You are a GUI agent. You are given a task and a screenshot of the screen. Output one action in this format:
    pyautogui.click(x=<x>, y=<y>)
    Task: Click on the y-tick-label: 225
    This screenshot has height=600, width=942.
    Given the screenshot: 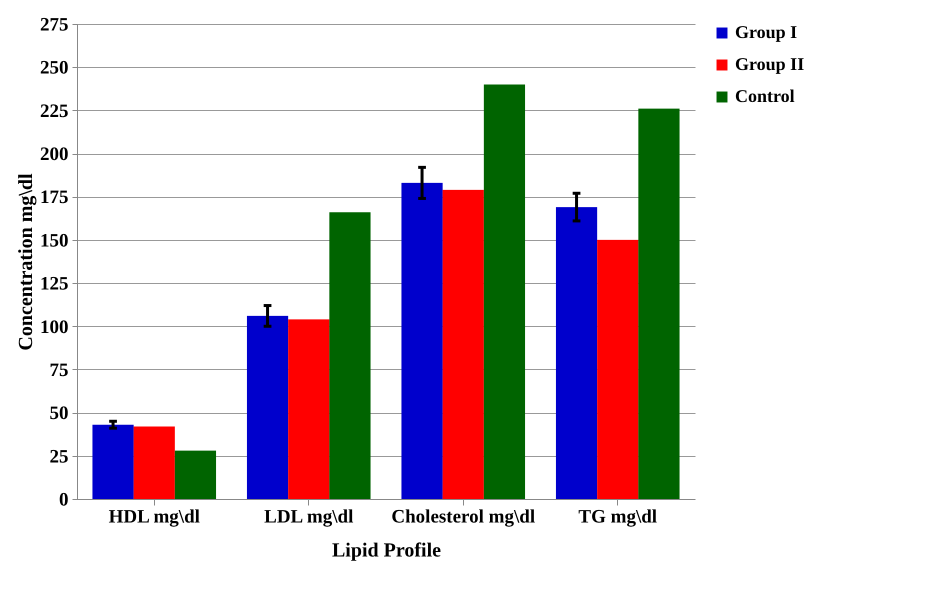 What is the action you would take?
    pyautogui.click(x=54, y=111)
    